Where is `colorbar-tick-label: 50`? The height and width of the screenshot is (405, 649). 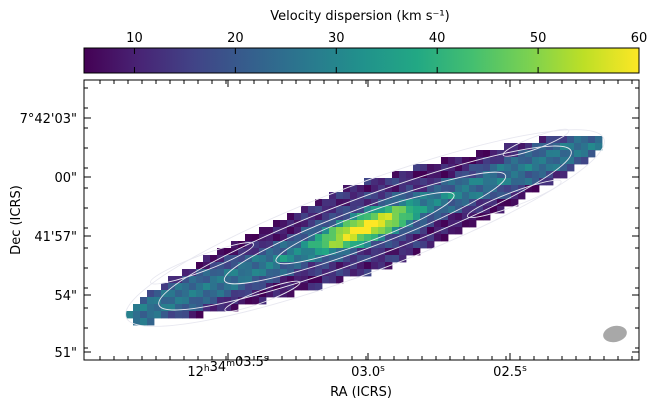 colorbar-tick-label: 50 is located at coordinates (538, 38).